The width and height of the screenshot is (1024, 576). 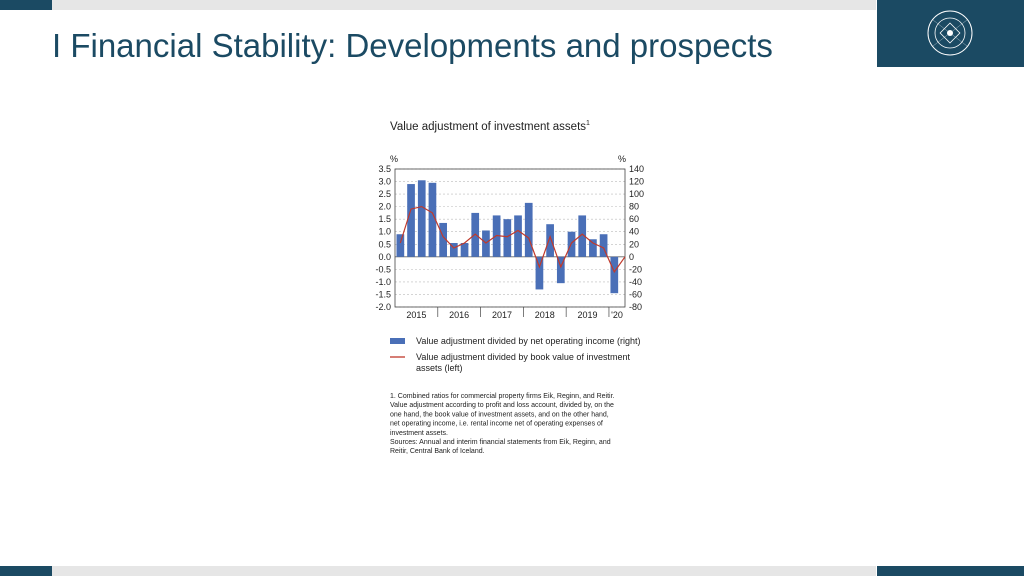 I want to click on right-tick-label: 60, so click(x=634, y=219).